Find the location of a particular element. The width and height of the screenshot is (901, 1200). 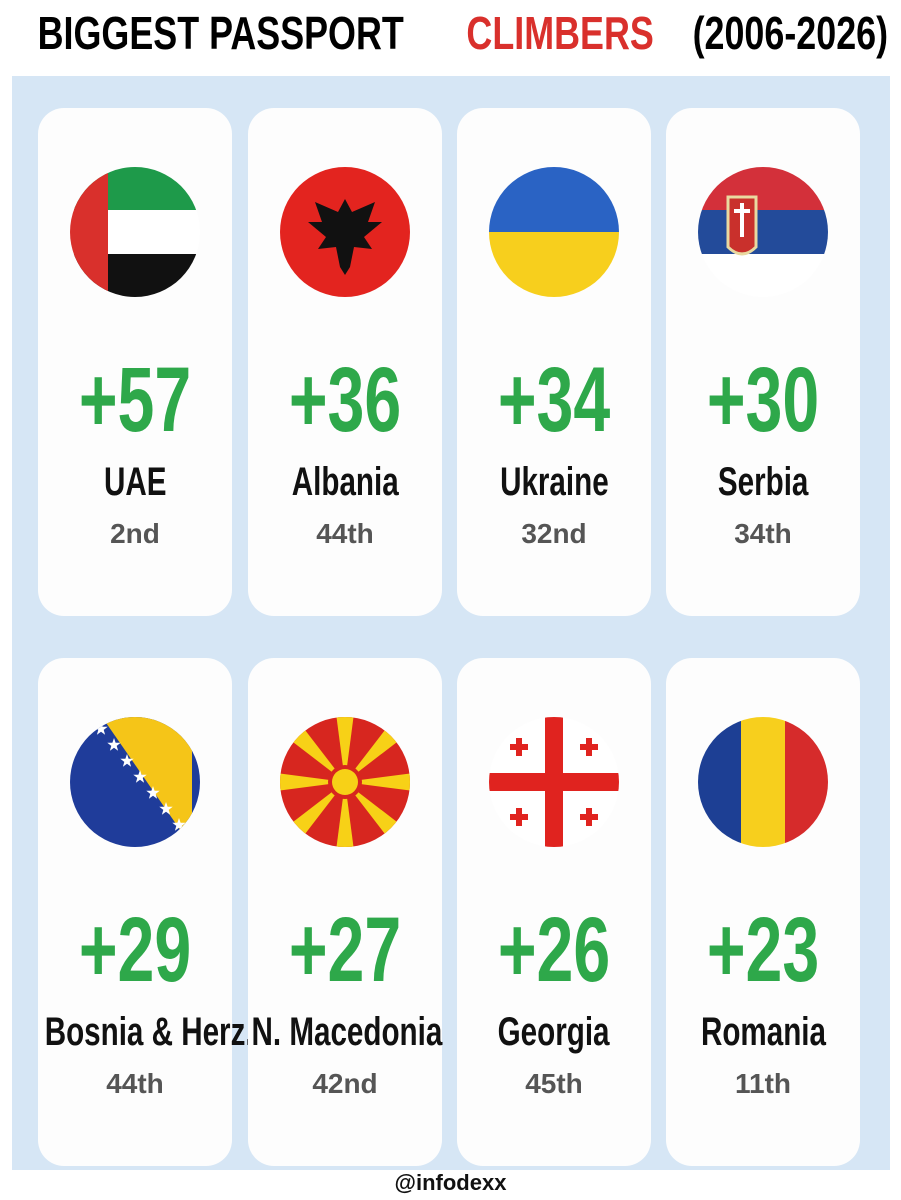

country-name: N. Macedonia is located at coordinates (347, 1032).